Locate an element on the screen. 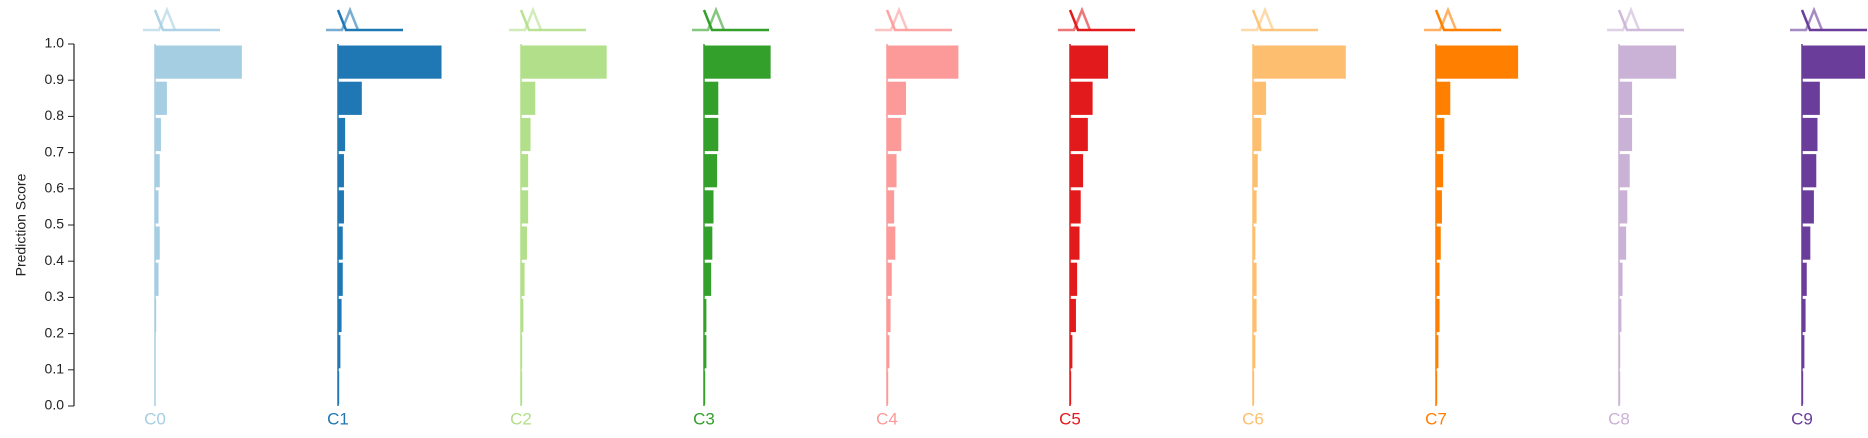 This screenshot has width=1868, height=438. class-label: C8 is located at coordinates (1619, 418).